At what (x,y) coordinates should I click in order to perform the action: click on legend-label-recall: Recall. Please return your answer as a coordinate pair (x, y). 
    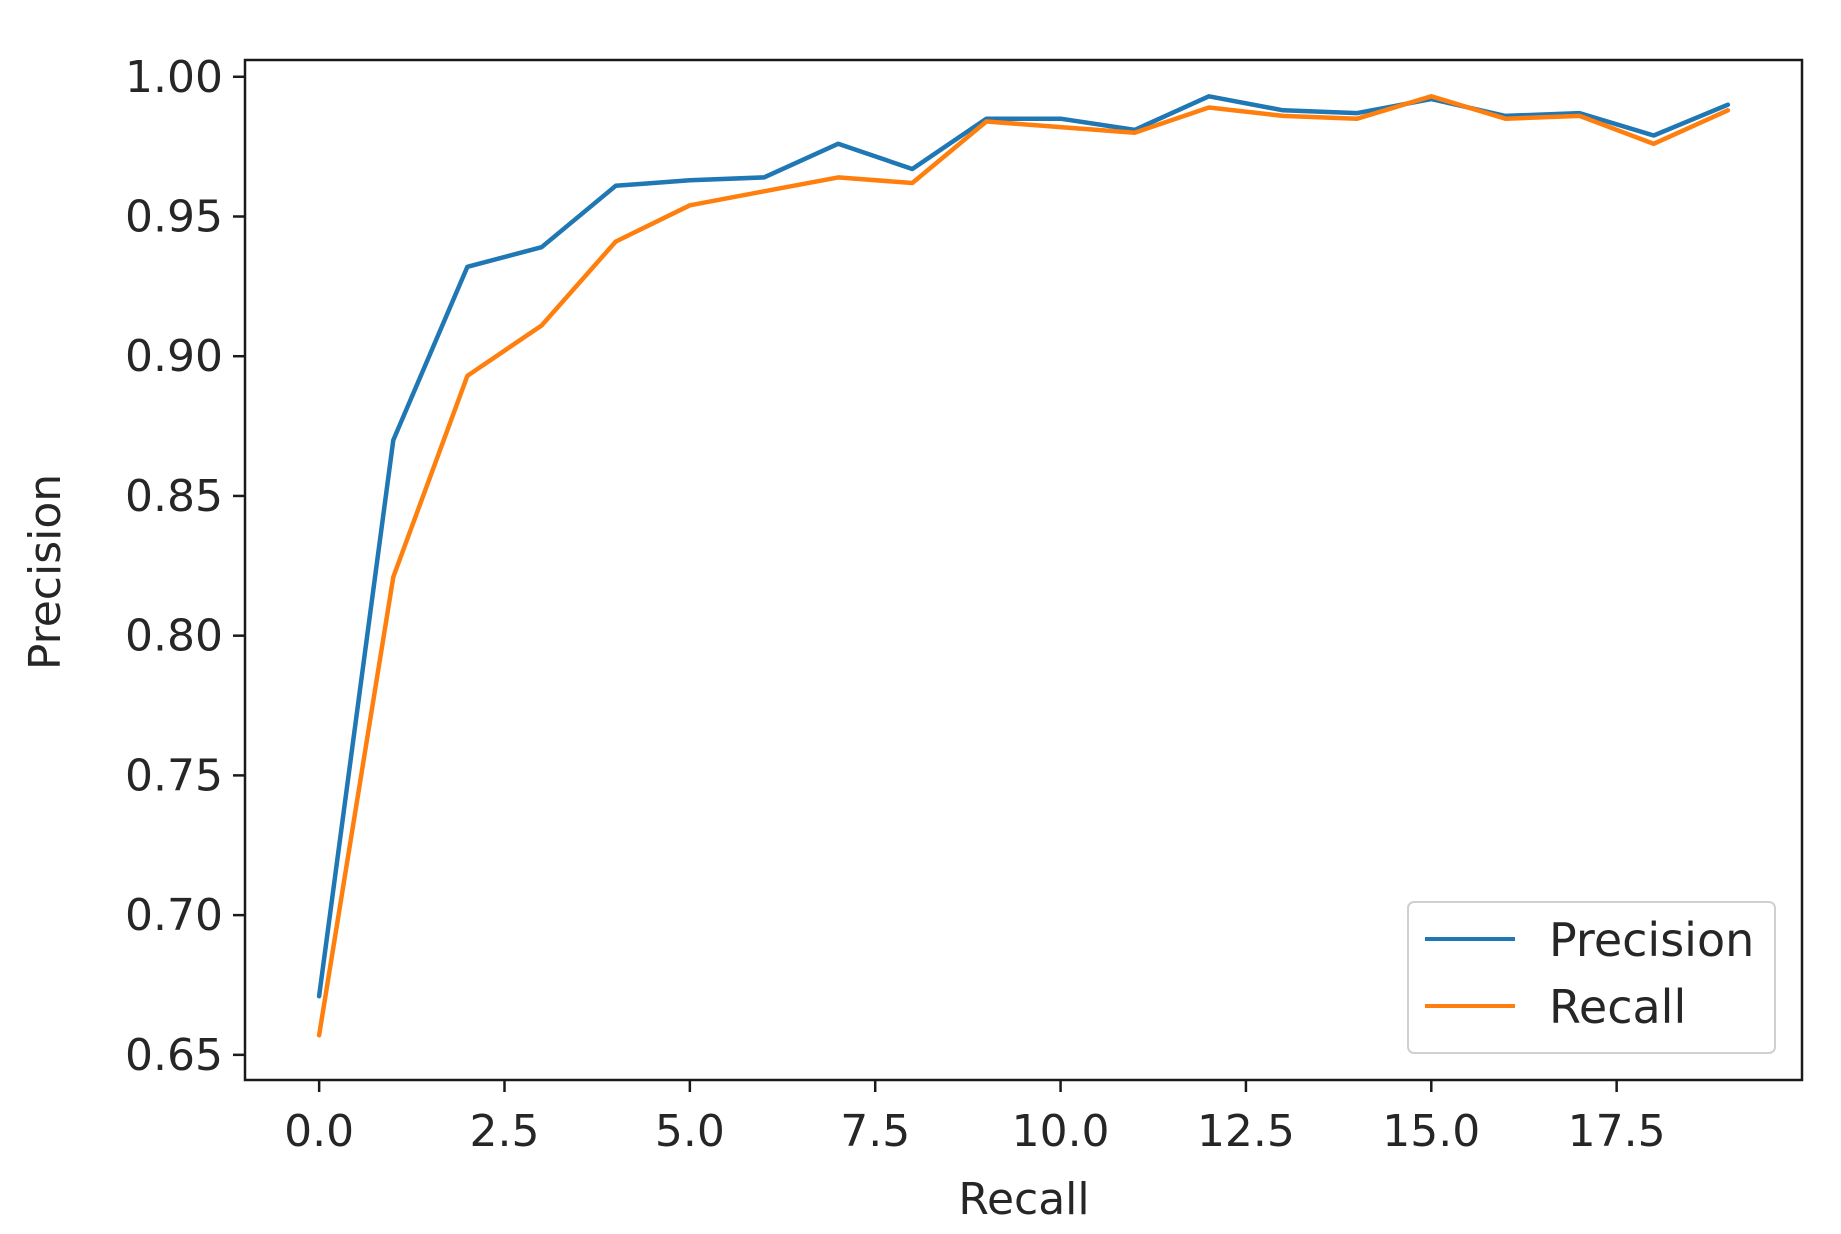
    Looking at the image, I should click on (1617, 1007).